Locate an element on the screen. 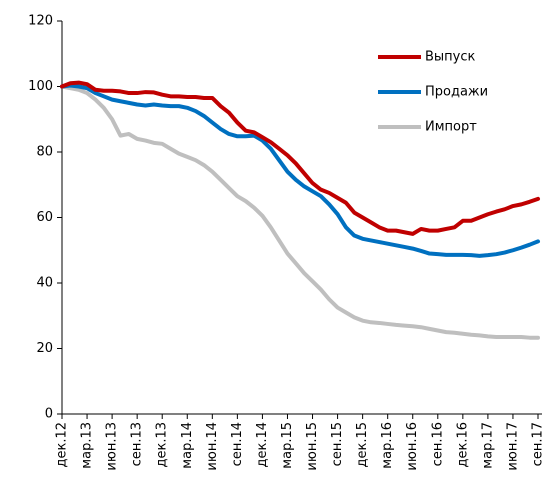 Image resolution: width=542 pixels, height=487 pixels. x-tick-label: сен.14 is located at coordinates (237, 444).